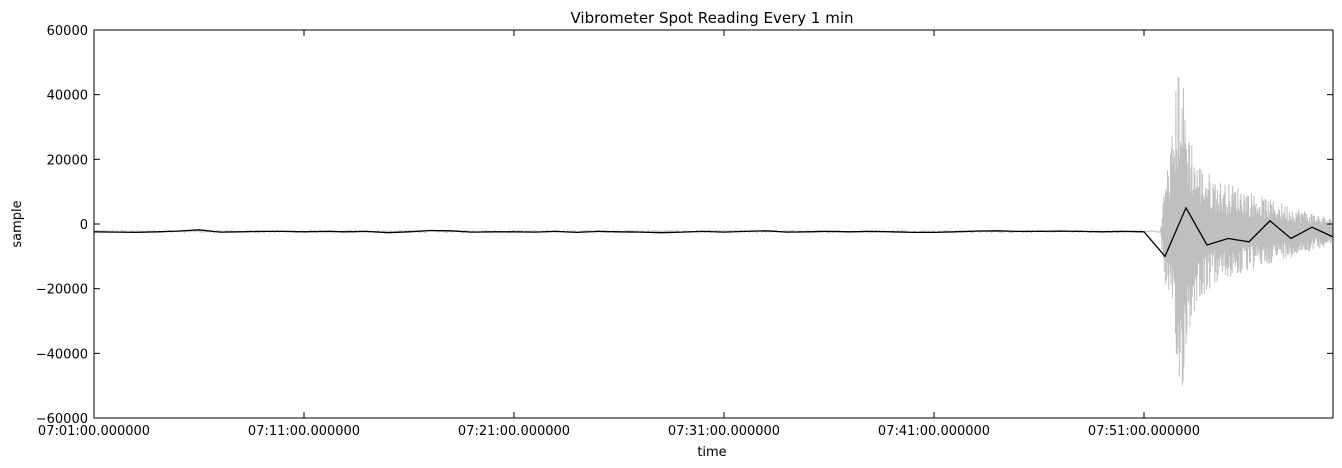 The image size is (1342, 468). I want to click on chart-title: Vibrometer Spot Reading Every 1 min, so click(711, 18).